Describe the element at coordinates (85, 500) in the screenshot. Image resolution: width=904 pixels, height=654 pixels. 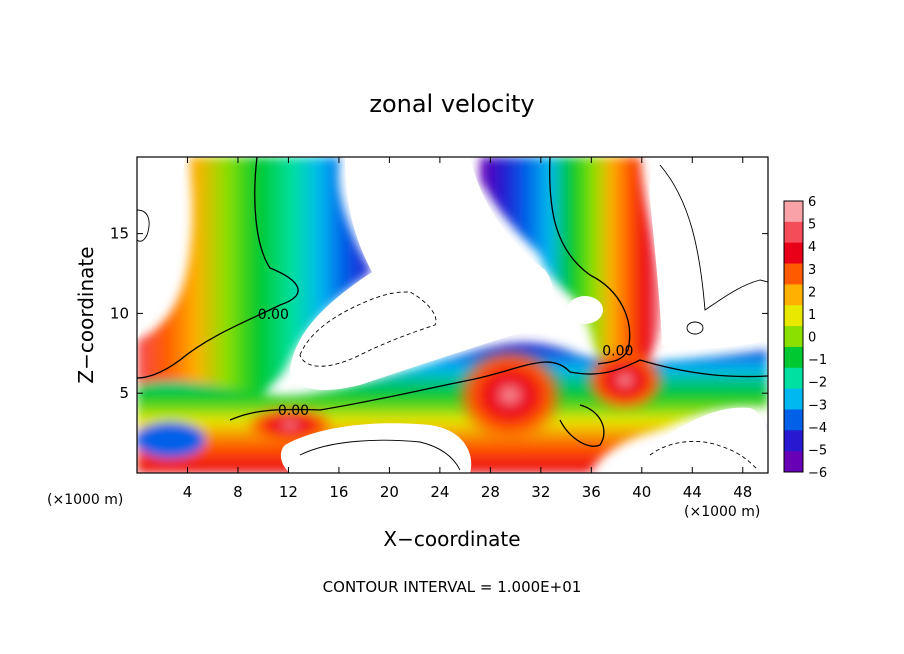
I see `x-unit-label-left: (×1000 m)` at that location.